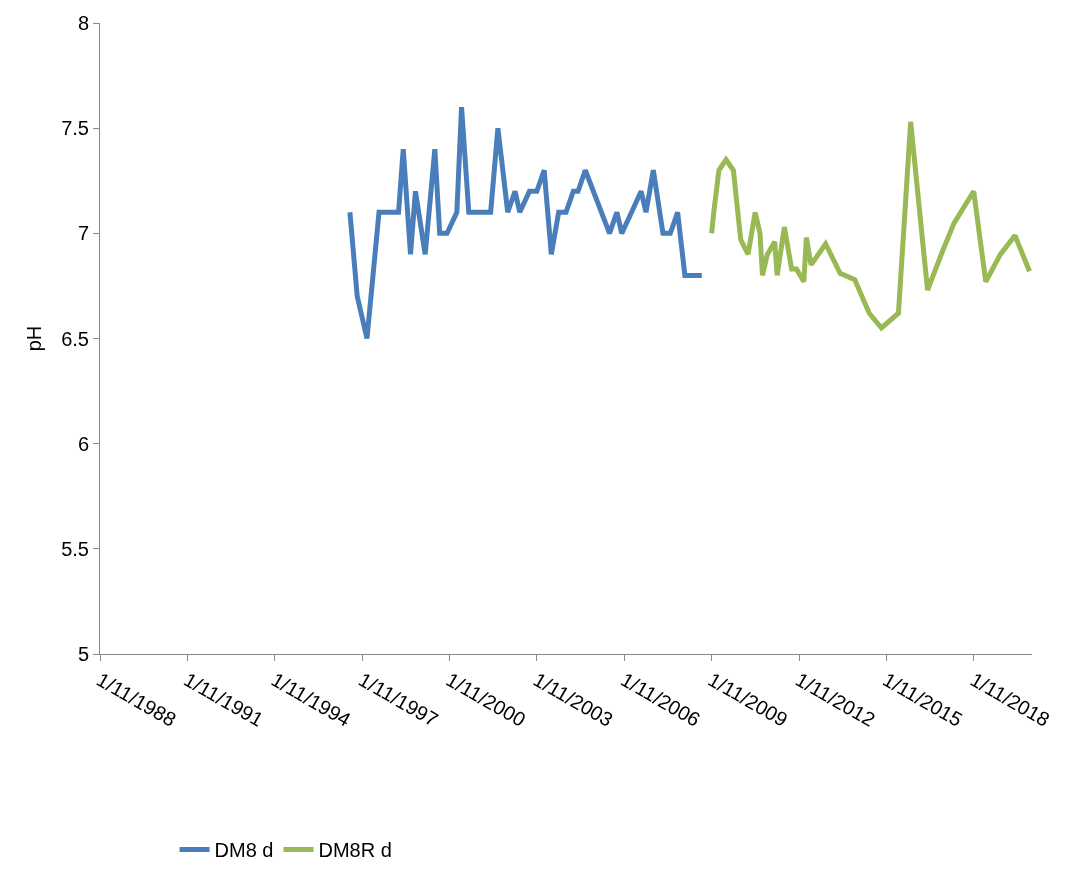  I want to click on y-tick-label: 5, so click(83, 654).